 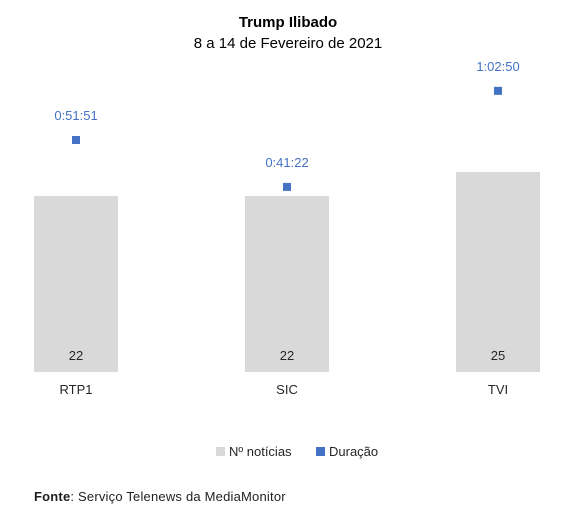 What do you see at coordinates (353, 451) in the screenshot?
I see `legend-label-duracao: Duração` at bounding box center [353, 451].